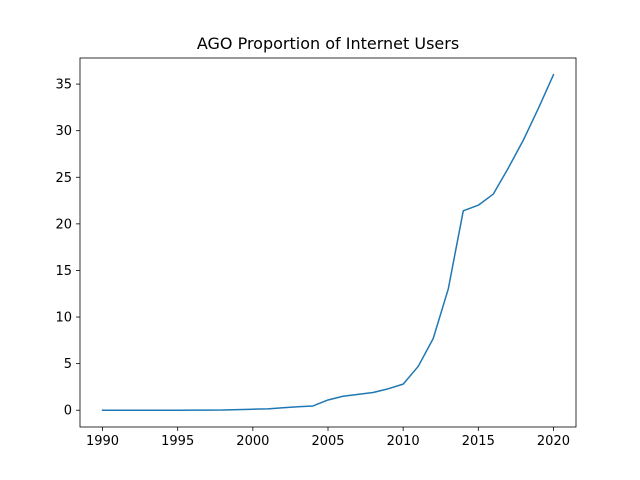 The width and height of the screenshot is (640, 480). I want to click on chart-title: AGO Proportion of Internet Users, so click(328, 43).